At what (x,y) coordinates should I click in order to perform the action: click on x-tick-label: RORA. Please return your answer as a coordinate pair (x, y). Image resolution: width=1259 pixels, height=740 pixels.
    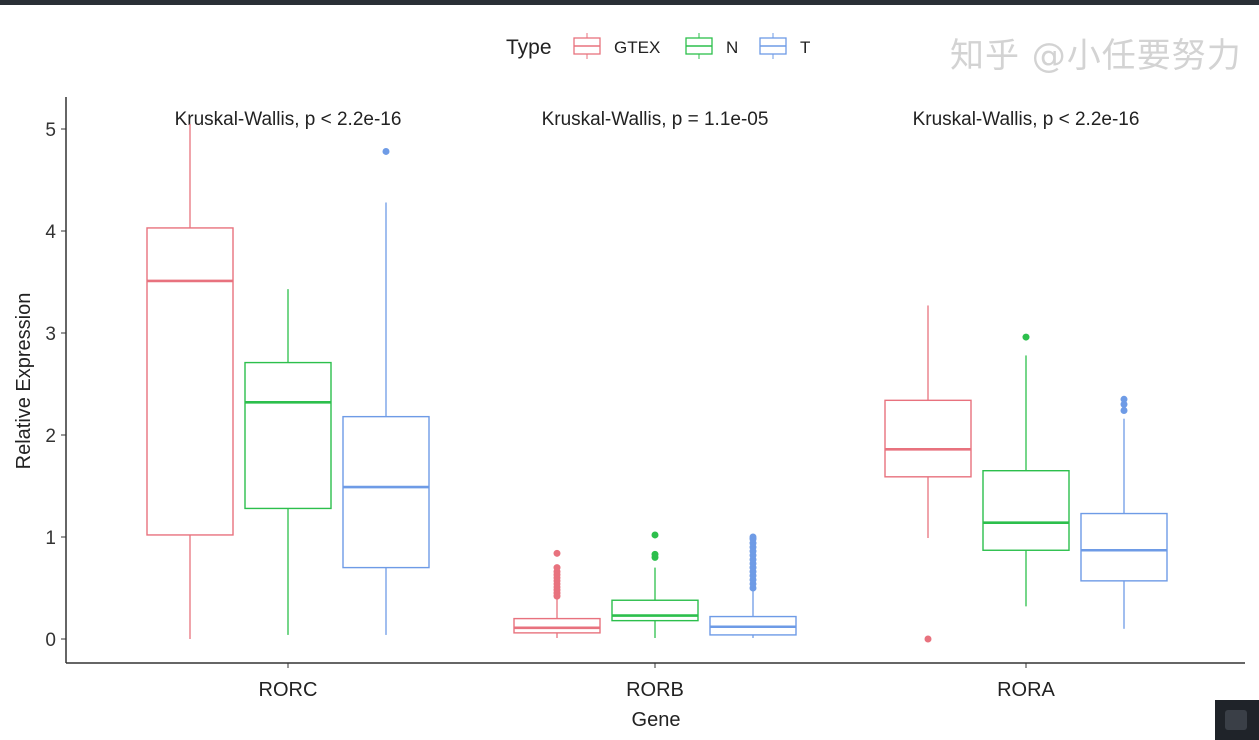
    Looking at the image, I should click on (1026, 690).